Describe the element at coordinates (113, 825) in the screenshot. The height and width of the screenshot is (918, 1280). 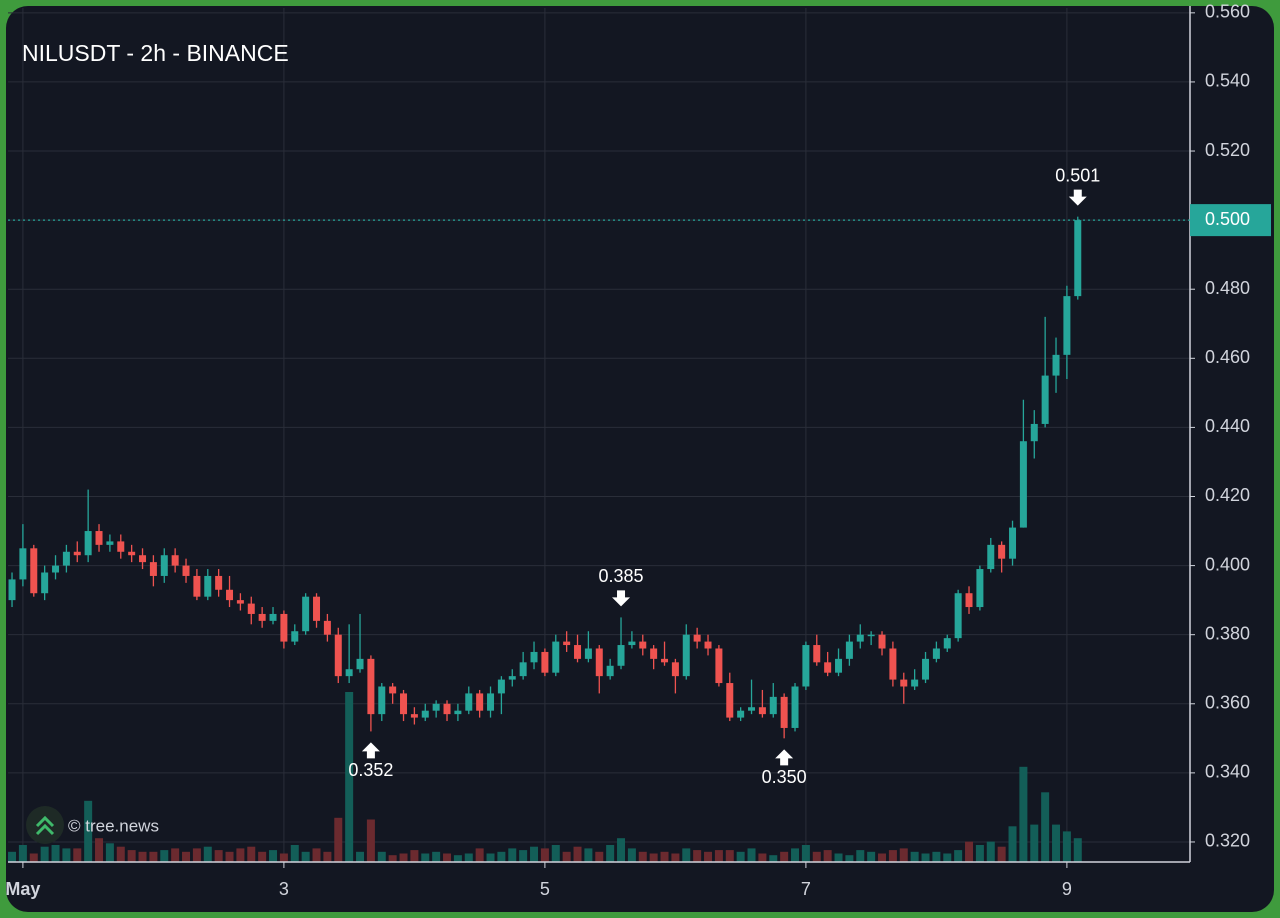
I see `watermark: © tree.news` at that location.